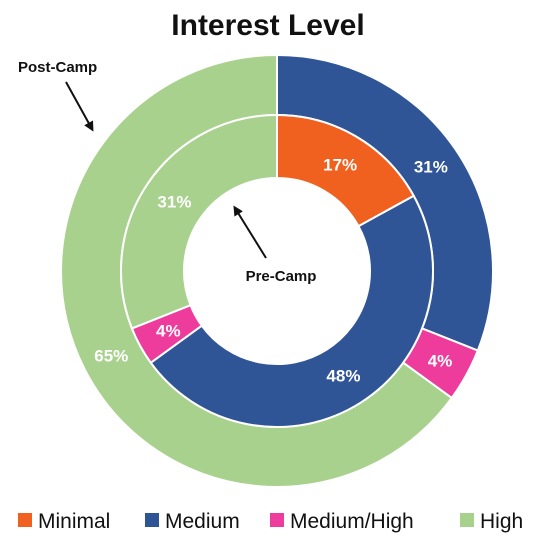  What do you see at coordinates (467, 520) in the screenshot?
I see `legend-swatch-high` at bounding box center [467, 520].